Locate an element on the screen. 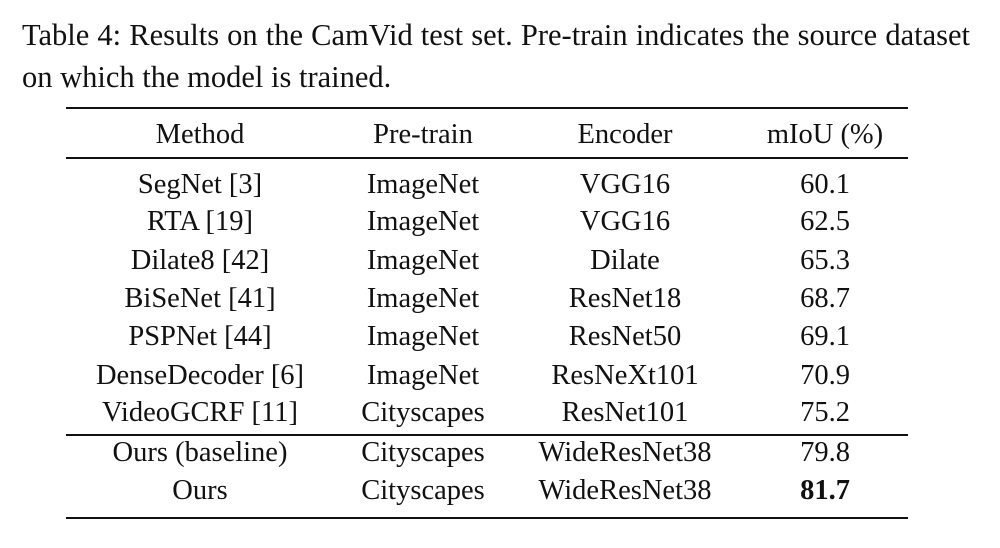 The image size is (1000, 548). table-cell: 60.1 is located at coordinates (825, 184).